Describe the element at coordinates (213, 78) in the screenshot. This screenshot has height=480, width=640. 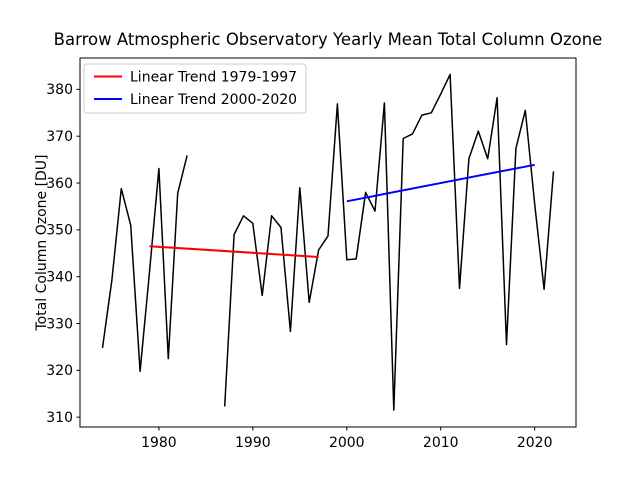
I see `legend-label-trend-1979-1997: Linear Trend 1979-1997` at that location.